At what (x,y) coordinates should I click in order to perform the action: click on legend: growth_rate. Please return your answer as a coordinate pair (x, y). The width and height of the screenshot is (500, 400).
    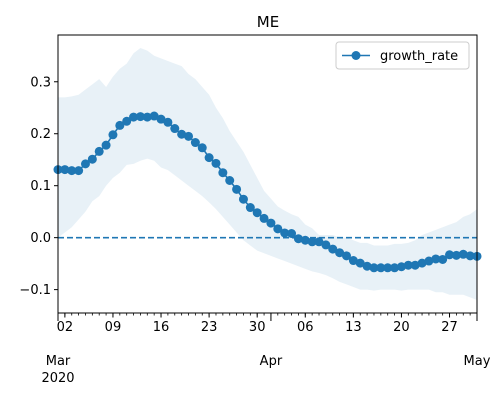
    Looking at the image, I should click on (402, 55).